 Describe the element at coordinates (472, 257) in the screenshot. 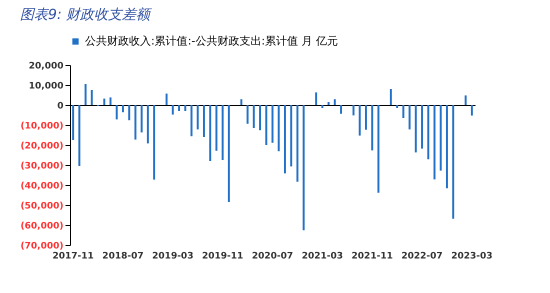

I see `x-tick-label: 2023-03` at that location.